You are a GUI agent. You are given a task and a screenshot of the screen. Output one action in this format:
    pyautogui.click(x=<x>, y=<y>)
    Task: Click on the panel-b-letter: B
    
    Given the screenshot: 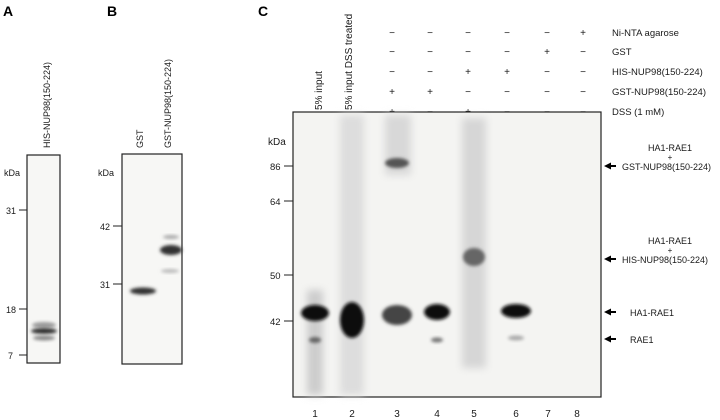 What is the action you would take?
    pyautogui.click(x=112, y=11)
    